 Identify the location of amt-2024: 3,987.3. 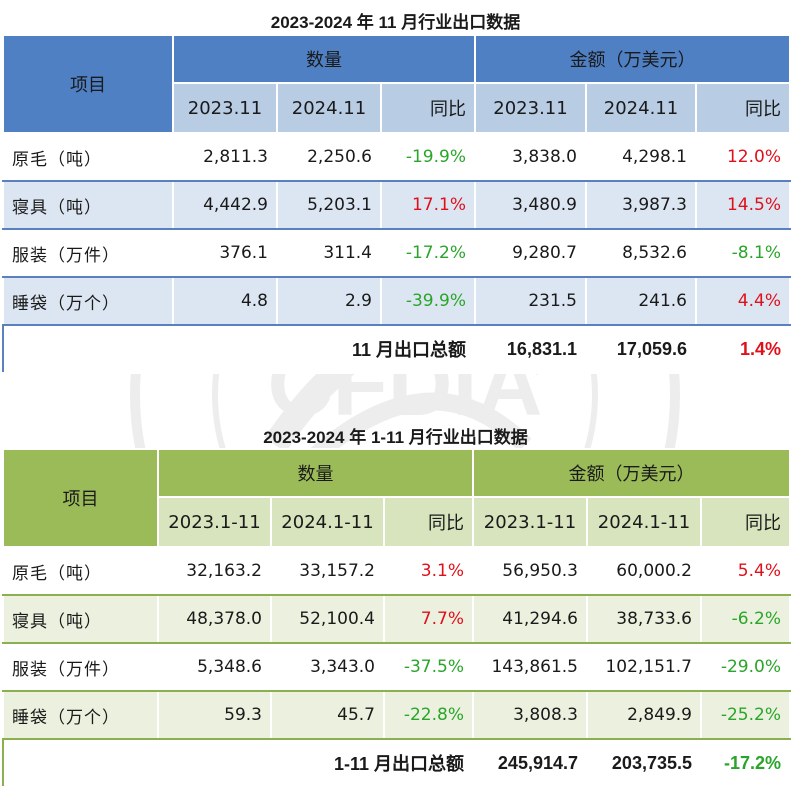
(641, 205).